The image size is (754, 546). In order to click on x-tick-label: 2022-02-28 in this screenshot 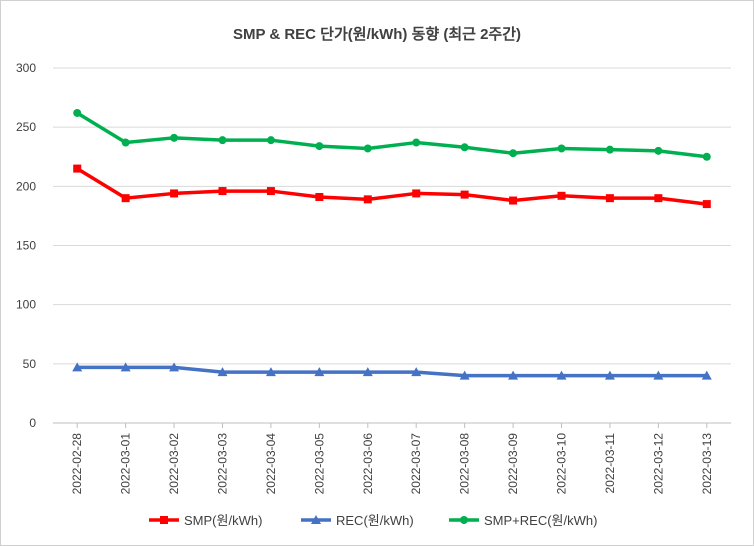, I will do `click(77, 464)`.